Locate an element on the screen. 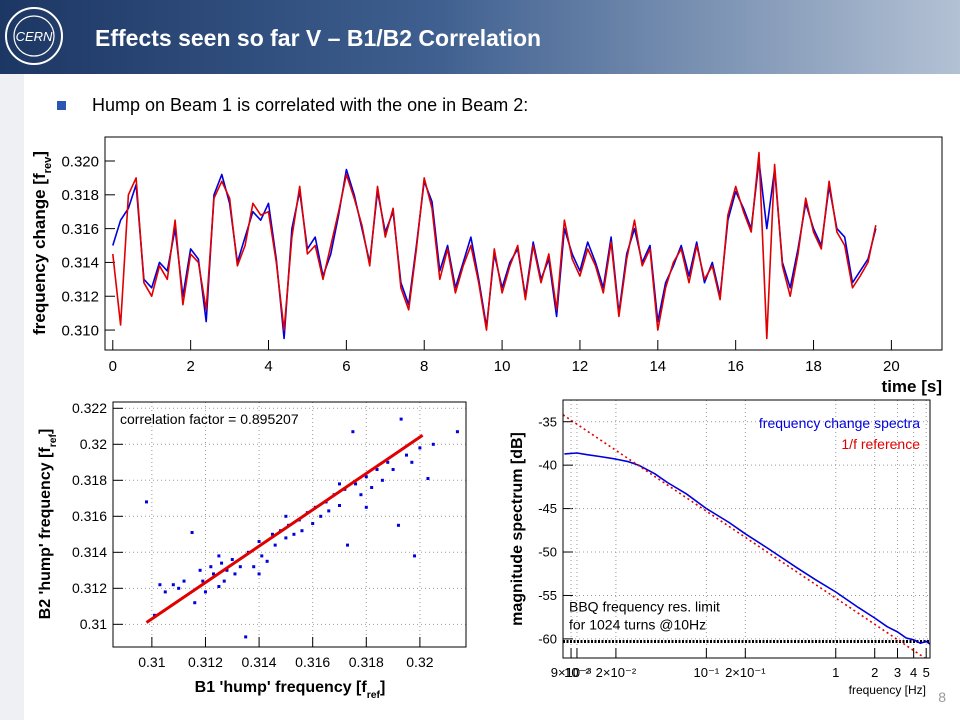 Image resolution: width=960 pixels, height=725 pixels. x-tick-label: 2×10⁻¹ is located at coordinates (745, 672).